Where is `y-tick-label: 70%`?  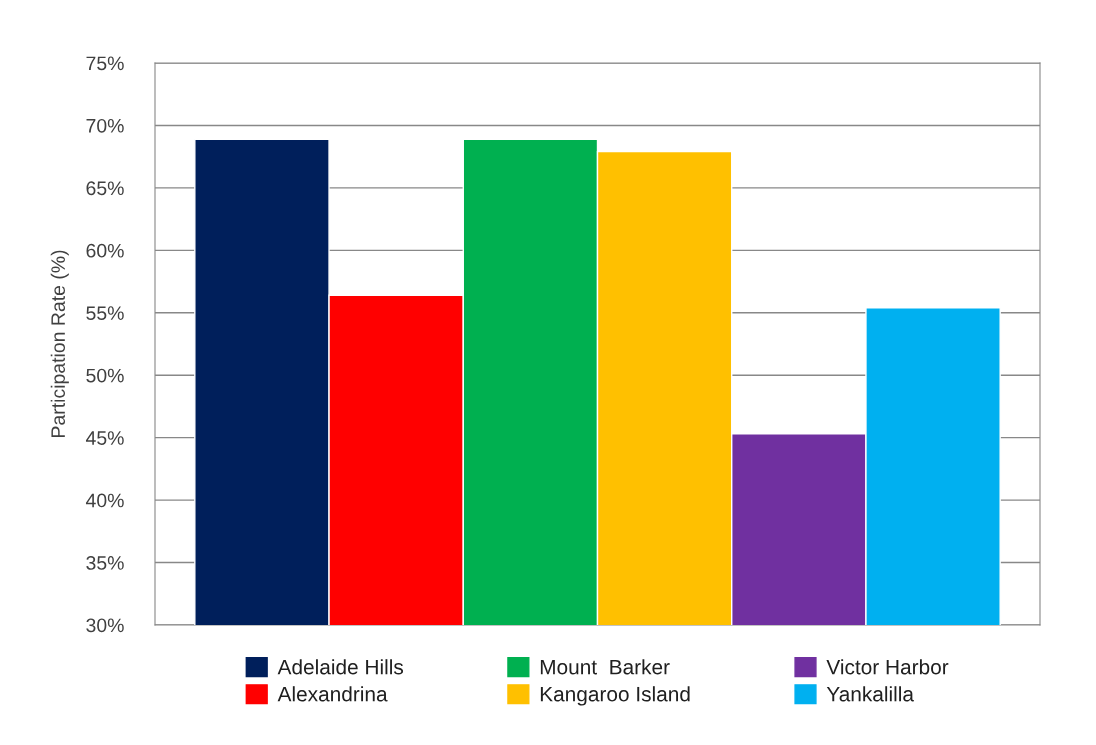 y-tick-label: 70% is located at coordinates (105, 125).